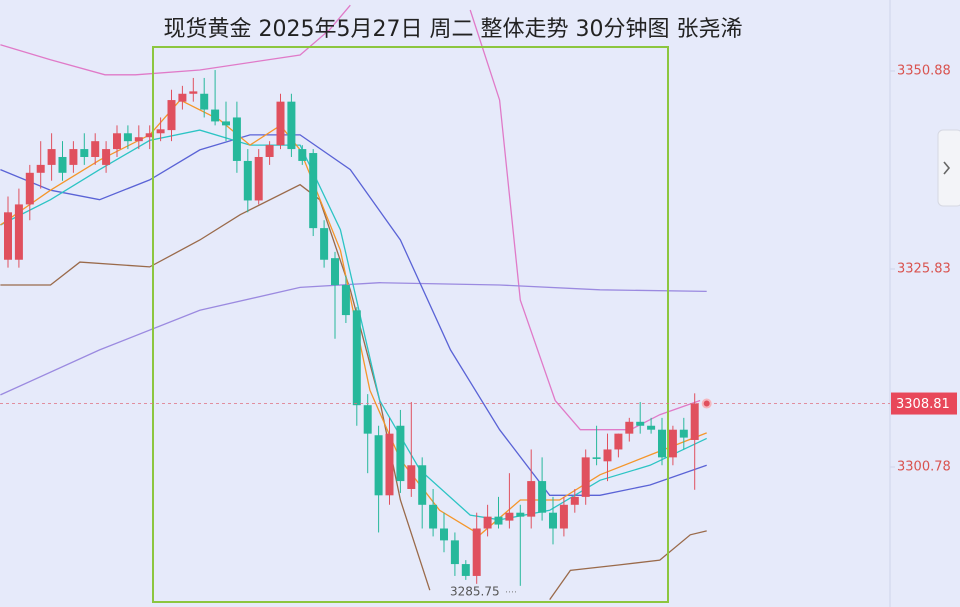  What do you see at coordinates (924, 268) in the screenshot?
I see `y-tick-label: 3325.83` at bounding box center [924, 268].